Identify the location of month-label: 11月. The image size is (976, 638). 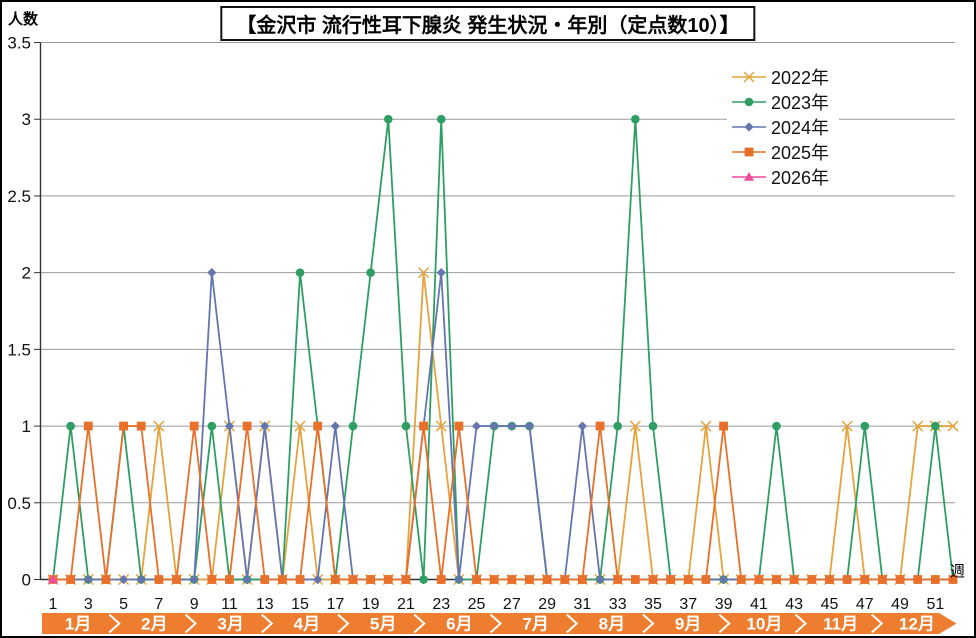
(840, 624).